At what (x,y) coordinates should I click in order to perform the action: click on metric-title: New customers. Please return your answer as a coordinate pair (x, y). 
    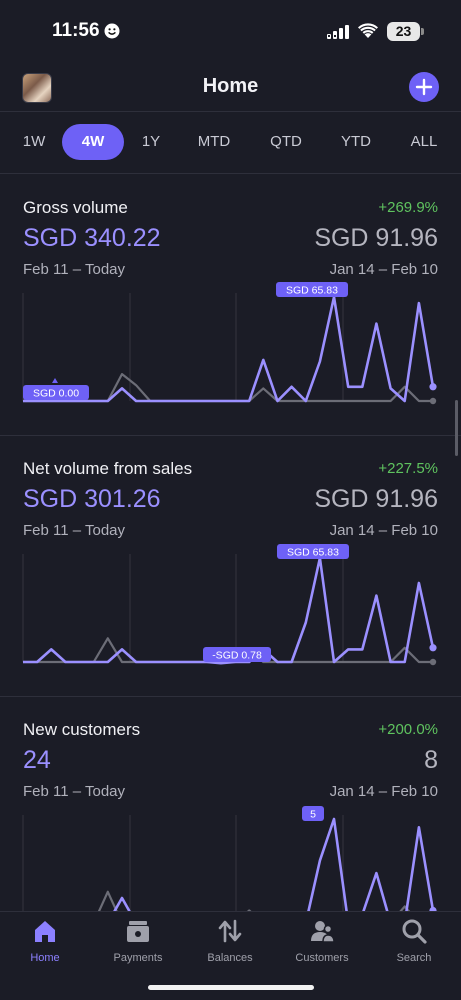
    Looking at the image, I should click on (82, 729).